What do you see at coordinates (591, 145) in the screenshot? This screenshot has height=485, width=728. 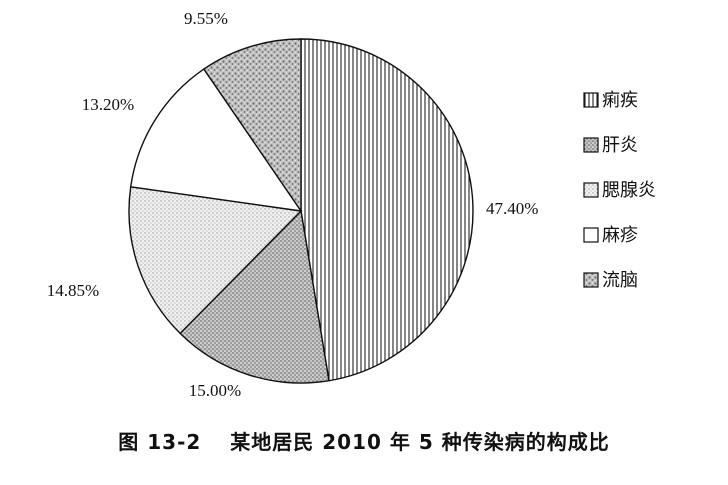 I see `legend-swatch-hepatitis` at bounding box center [591, 145].